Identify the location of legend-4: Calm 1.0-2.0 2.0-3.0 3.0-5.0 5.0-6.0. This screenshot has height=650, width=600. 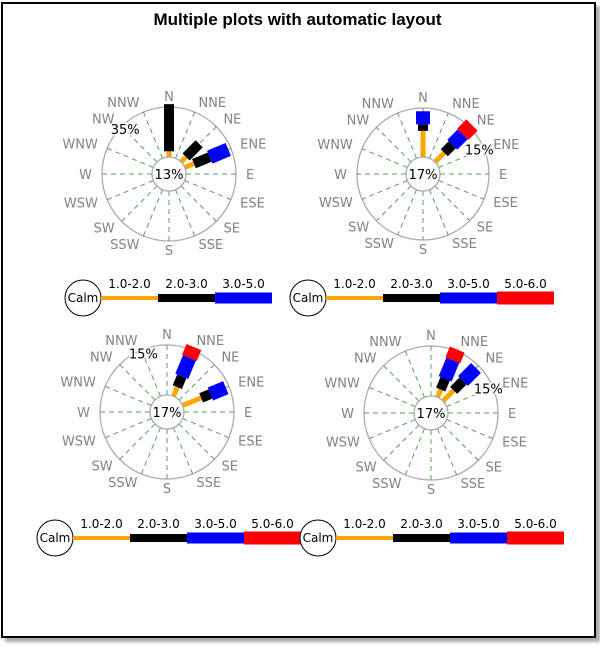
(431, 537).